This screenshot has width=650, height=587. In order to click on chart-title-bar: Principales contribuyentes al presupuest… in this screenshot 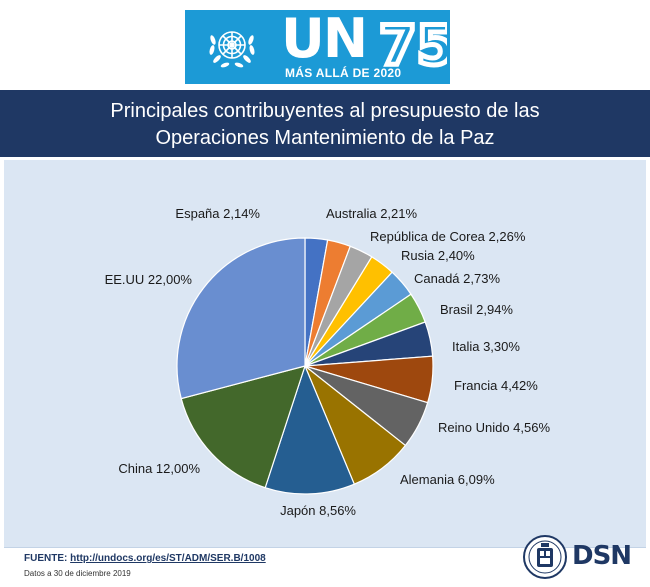, I will do `click(325, 123)`.